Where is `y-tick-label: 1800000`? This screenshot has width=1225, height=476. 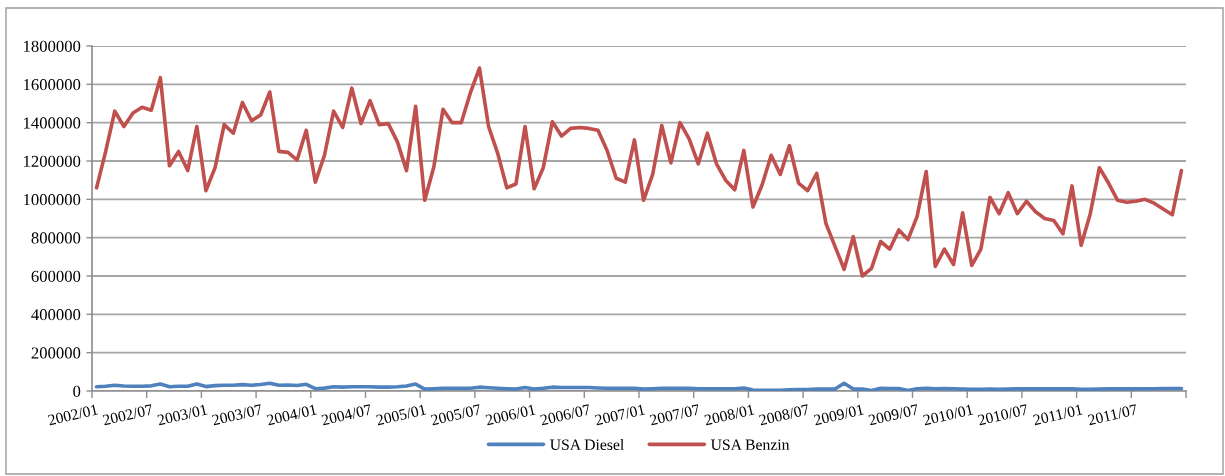 y-tick-label: 1800000 is located at coordinates (52, 46).